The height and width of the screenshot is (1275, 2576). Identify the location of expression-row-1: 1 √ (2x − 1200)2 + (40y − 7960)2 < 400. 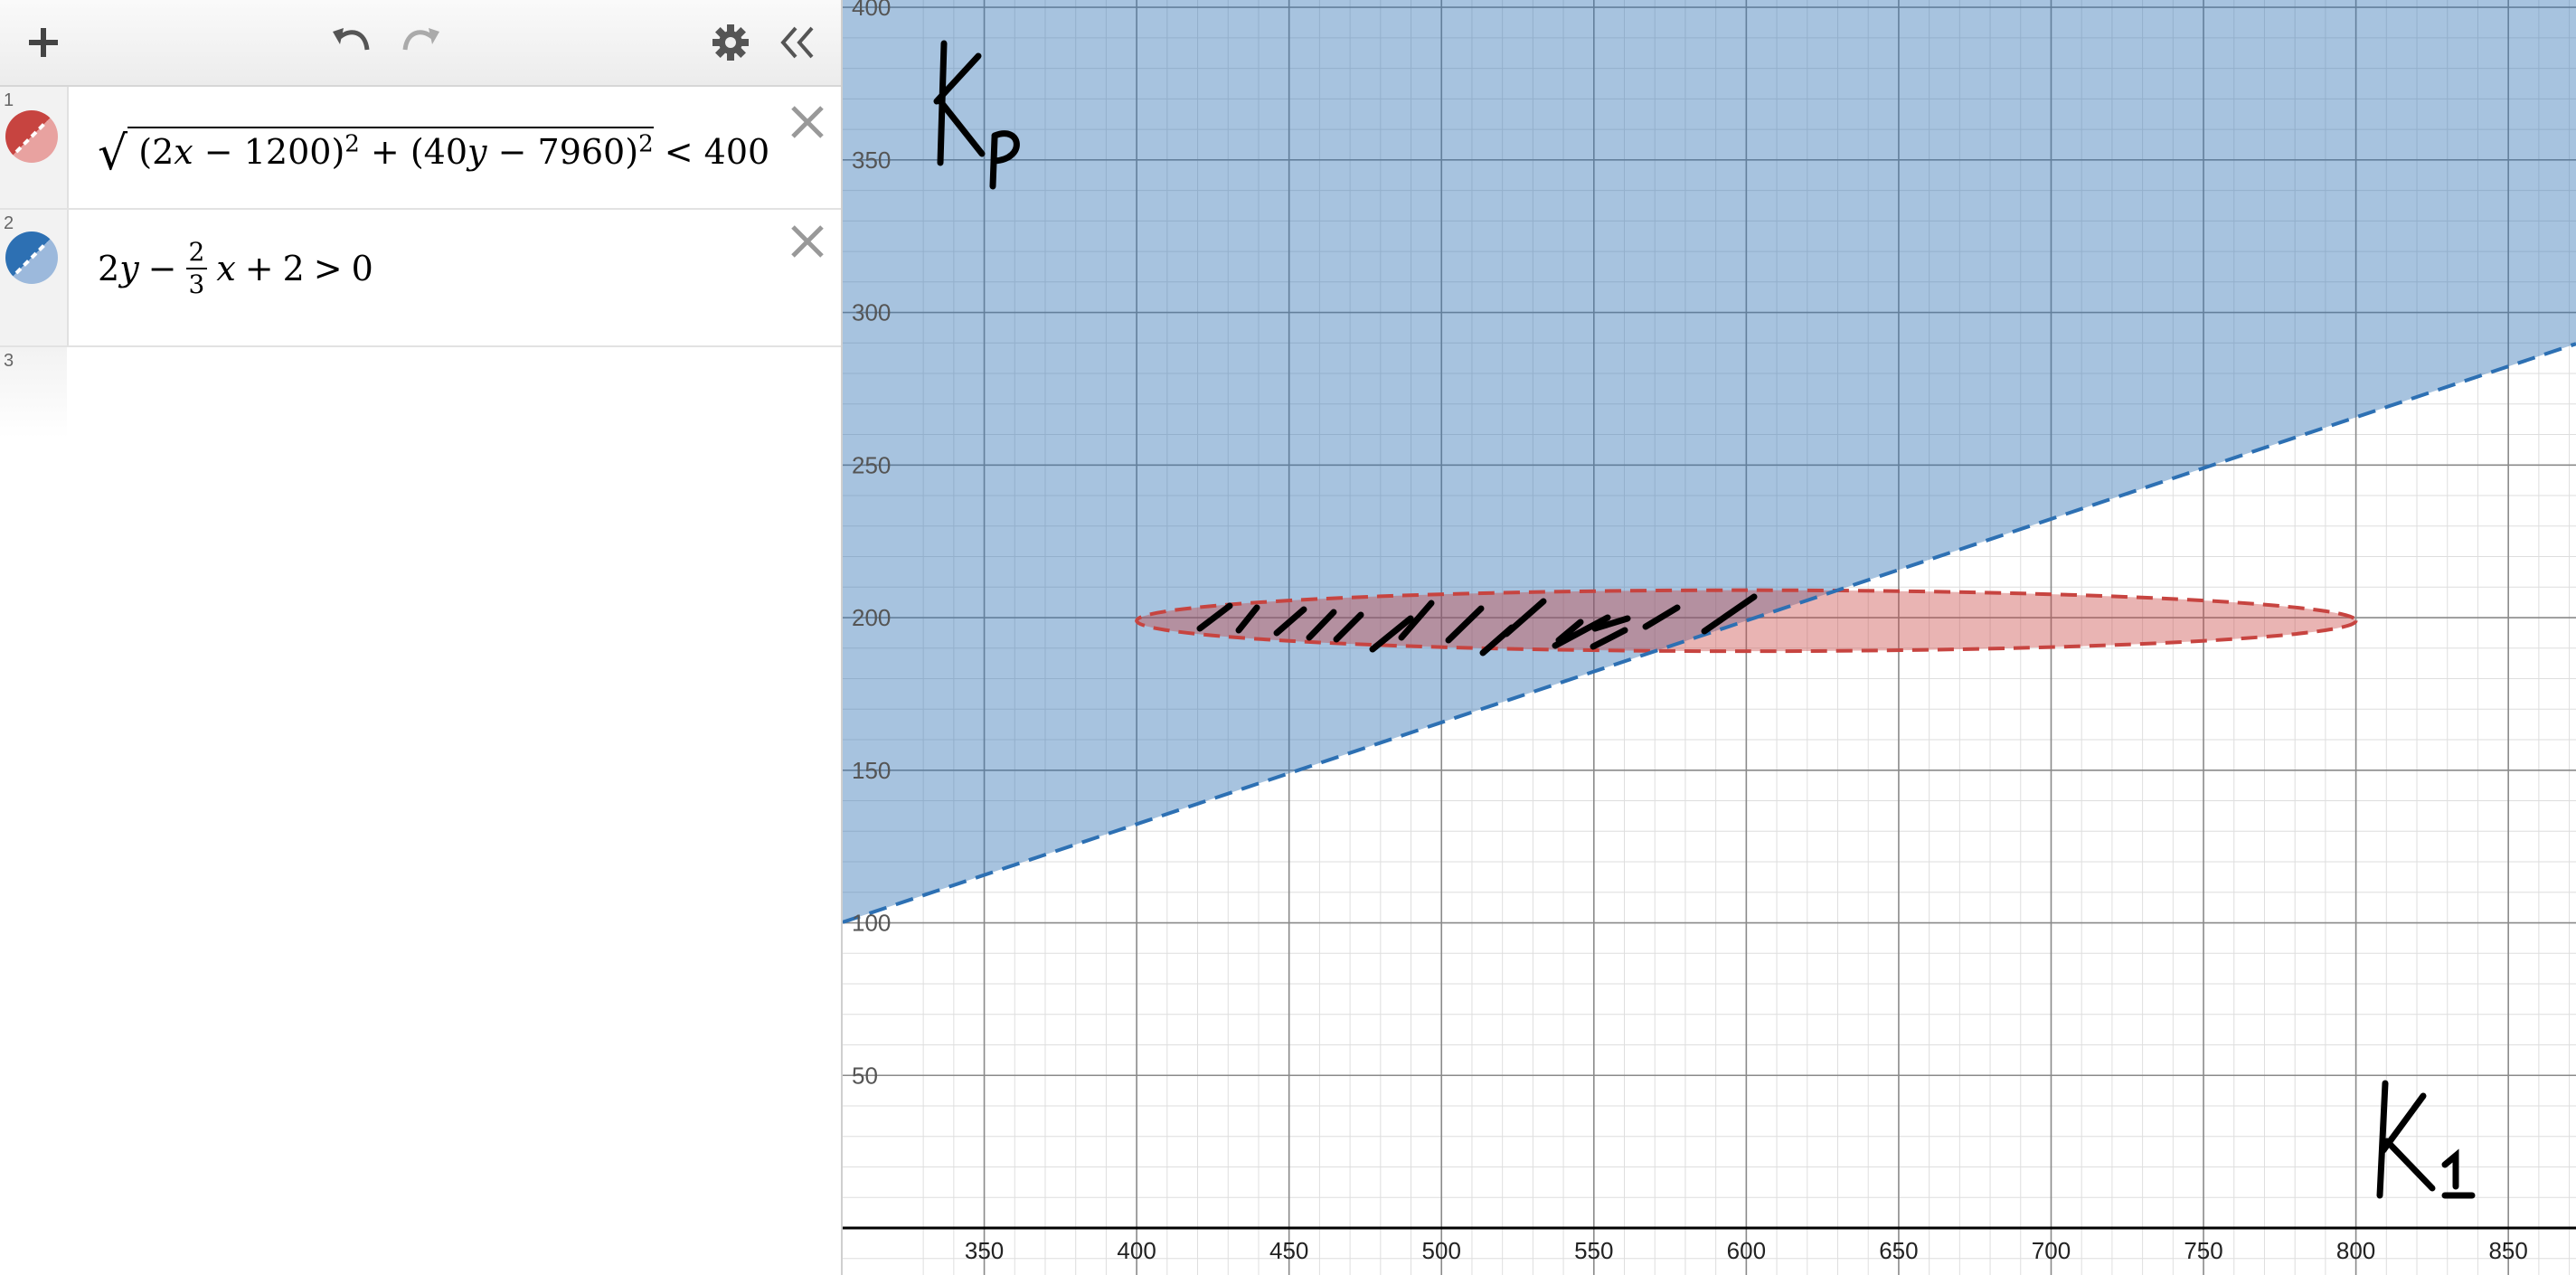
(421, 149).